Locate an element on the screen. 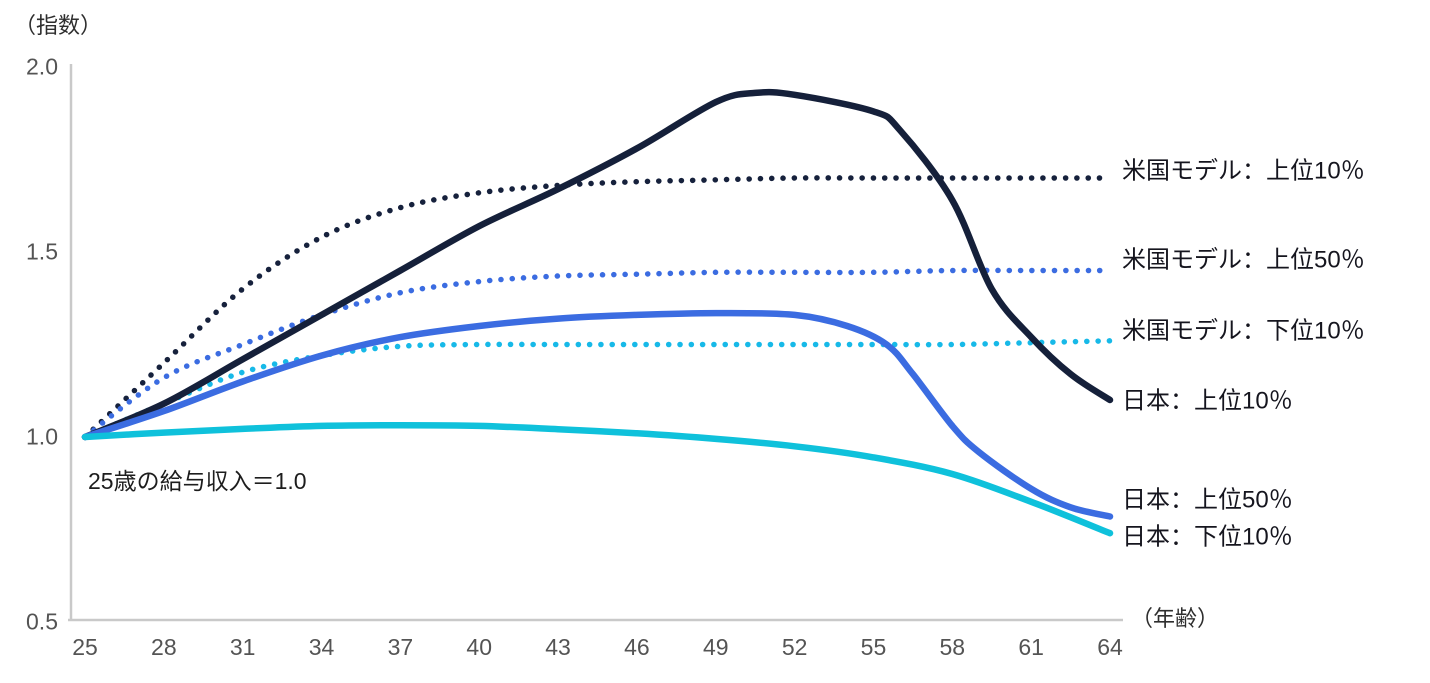  x-tick-label: 61 is located at coordinates (1031, 647).